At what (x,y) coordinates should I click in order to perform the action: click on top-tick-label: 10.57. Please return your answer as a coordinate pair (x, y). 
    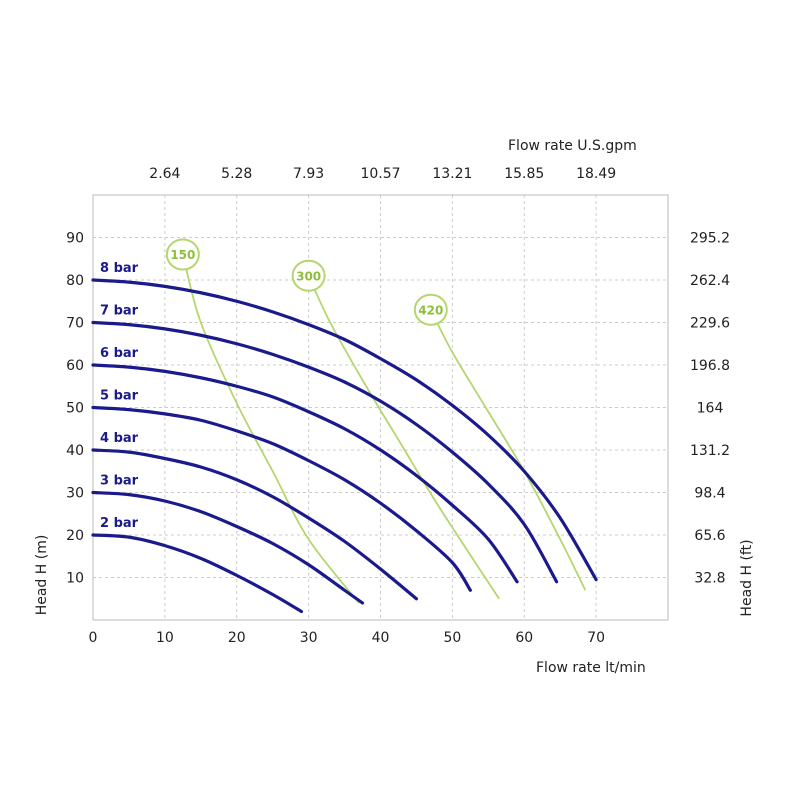
    Looking at the image, I should click on (380, 174).